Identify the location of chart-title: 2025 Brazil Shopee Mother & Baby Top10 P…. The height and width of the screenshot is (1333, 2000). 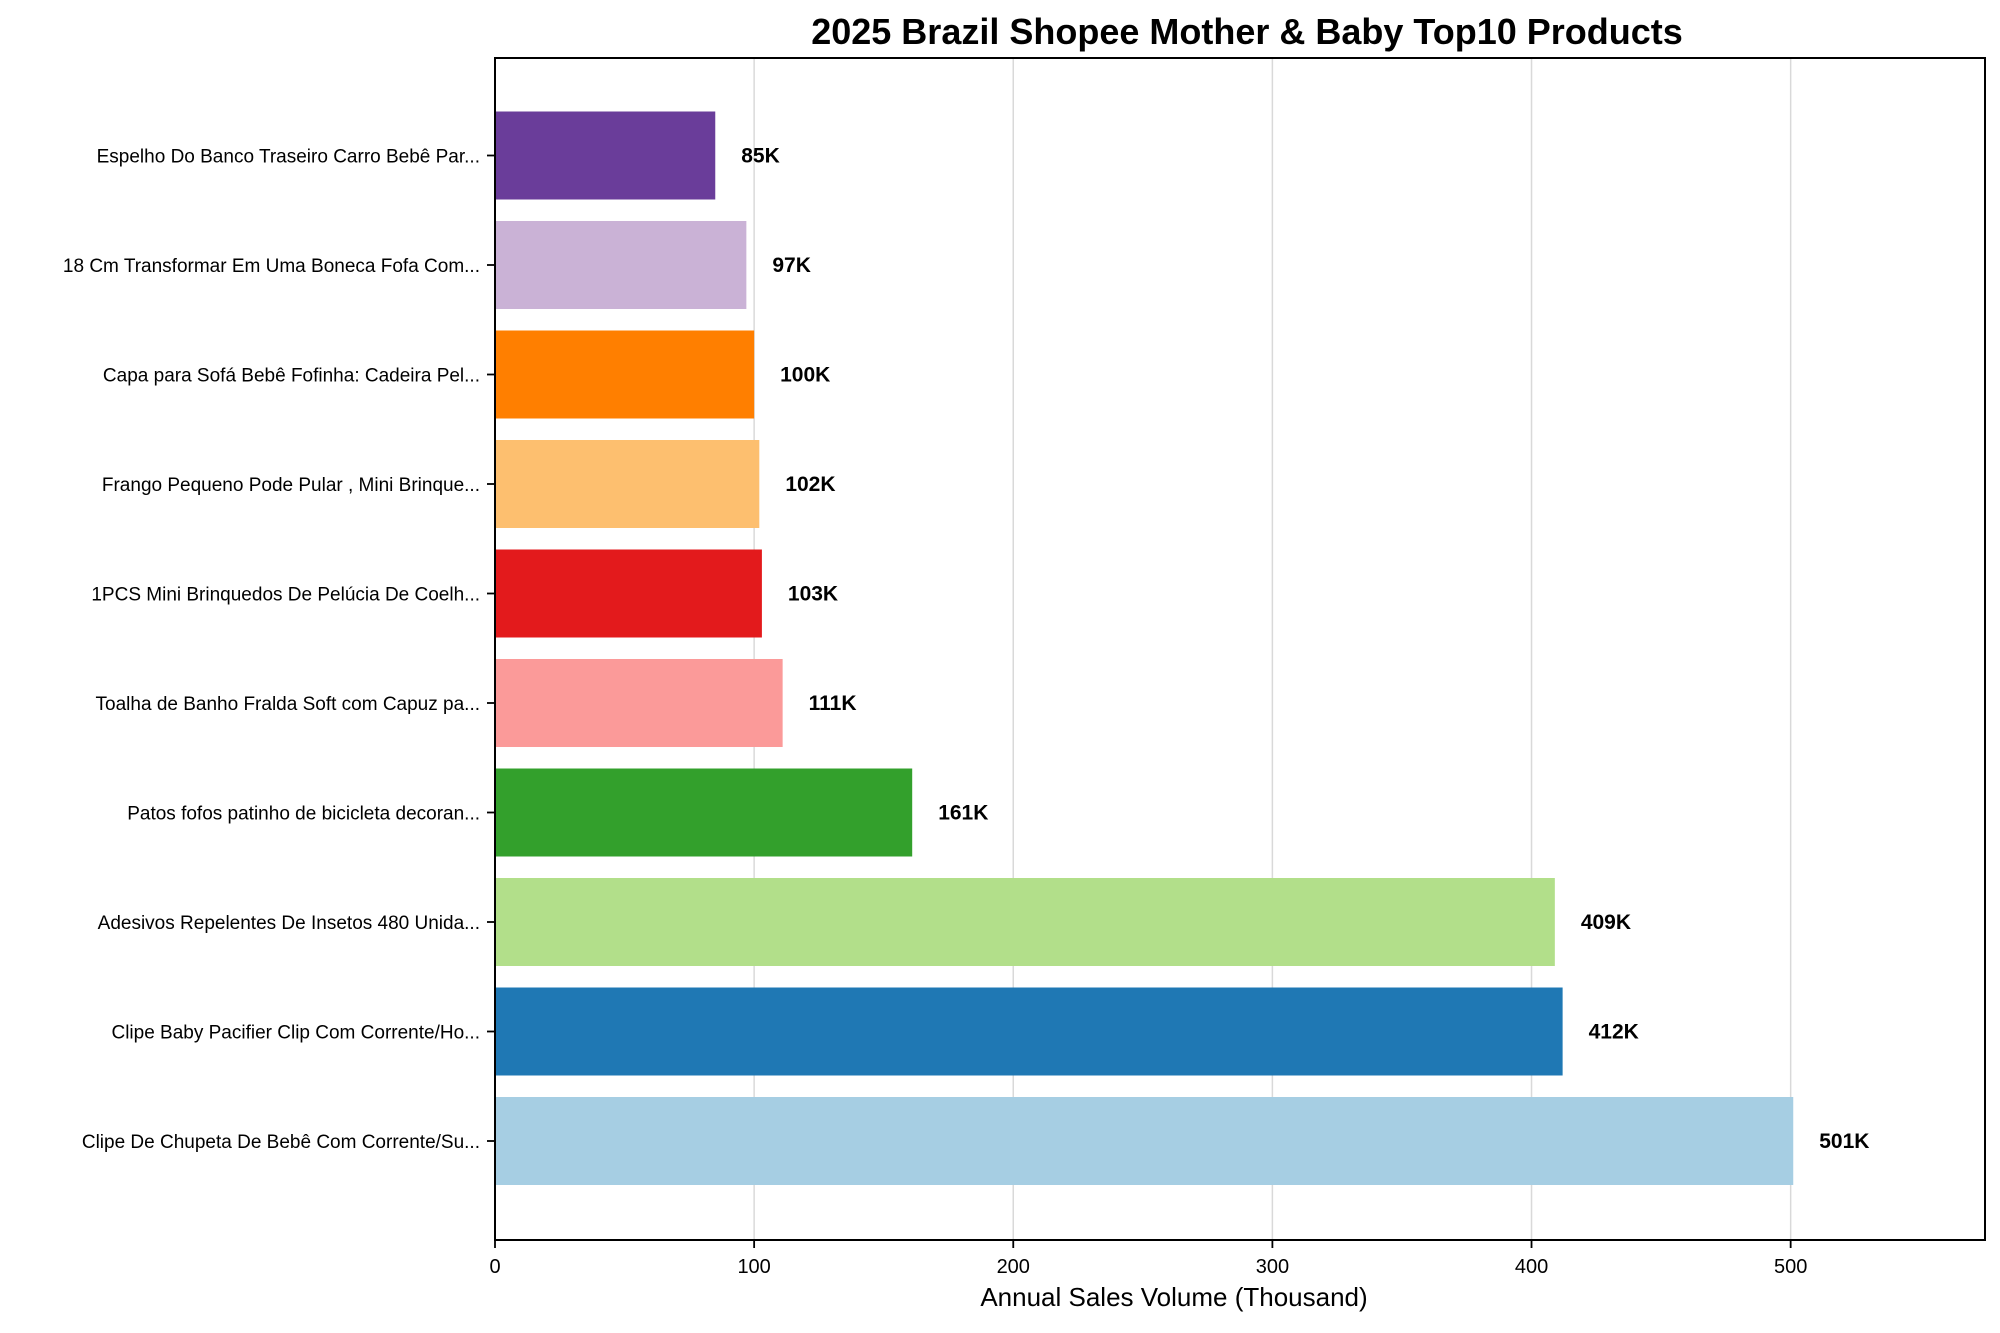
(1247, 31).